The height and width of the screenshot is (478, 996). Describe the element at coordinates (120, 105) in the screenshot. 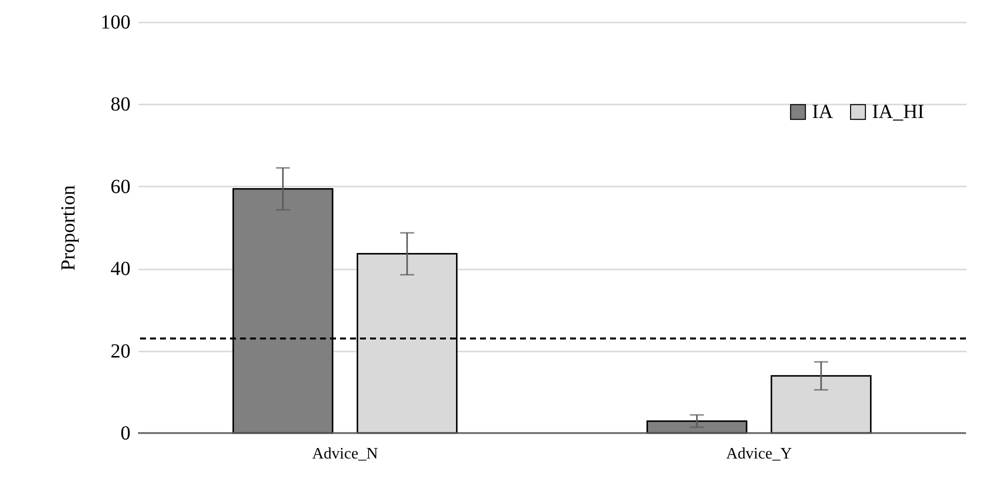

I see `y-tick-label: 80` at that location.